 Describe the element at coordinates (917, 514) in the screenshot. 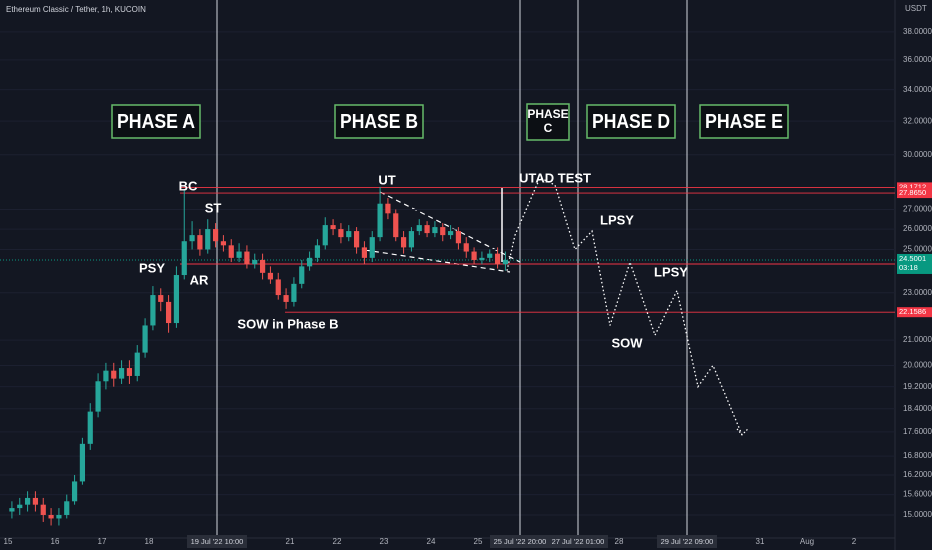

I see `y-tick-label: 15.0000` at that location.